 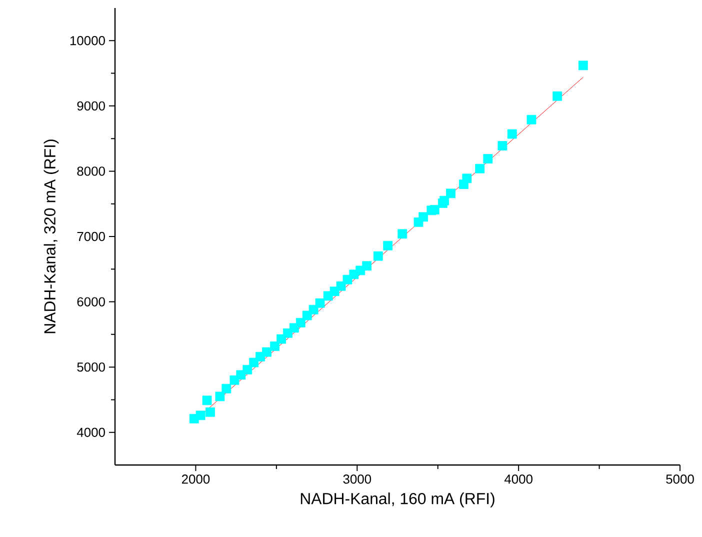 What do you see at coordinates (91, 301) in the screenshot?
I see `y-tick-label: 6000` at bounding box center [91, 301].